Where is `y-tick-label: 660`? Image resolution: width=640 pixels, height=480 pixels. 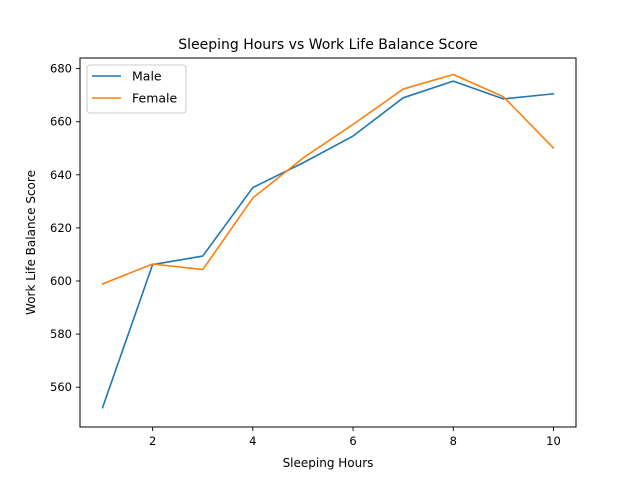 y-tick-label: 660 is located at coordinates (61, 122).